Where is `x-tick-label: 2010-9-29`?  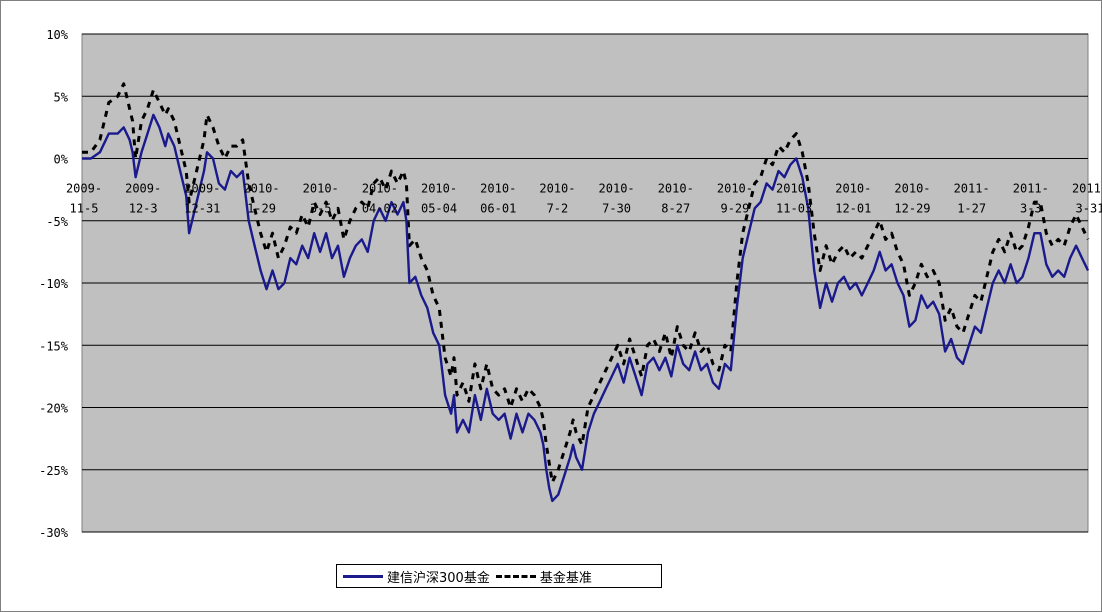
x-tick-label: 2010-9-29 is located at coordinates (735, 199).